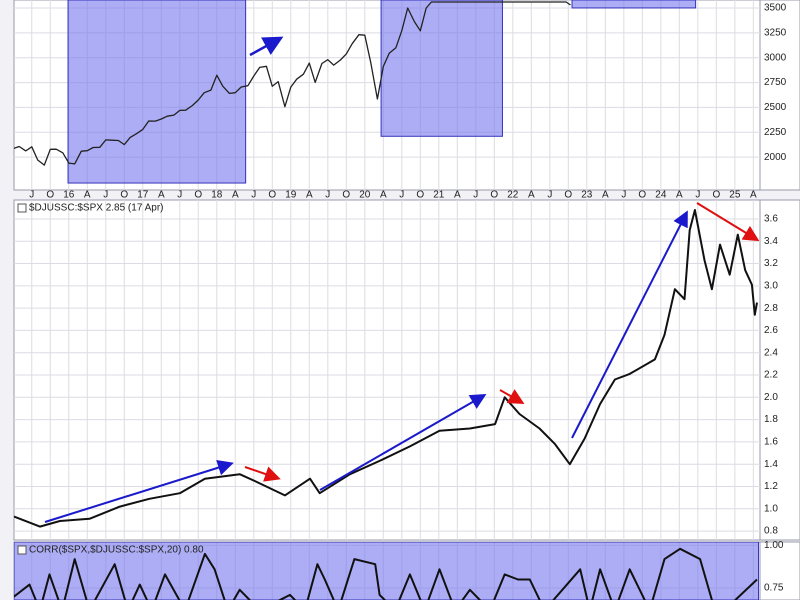  What do you see at coordinates (386, 573) in the screenshot?
I see `data-line` at bounding box center [386, 573].